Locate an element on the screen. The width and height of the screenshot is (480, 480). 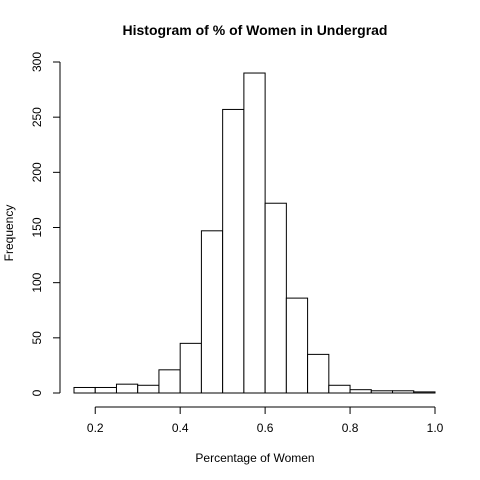
y-tick-label: 0 is located at coordinates (37, 392).